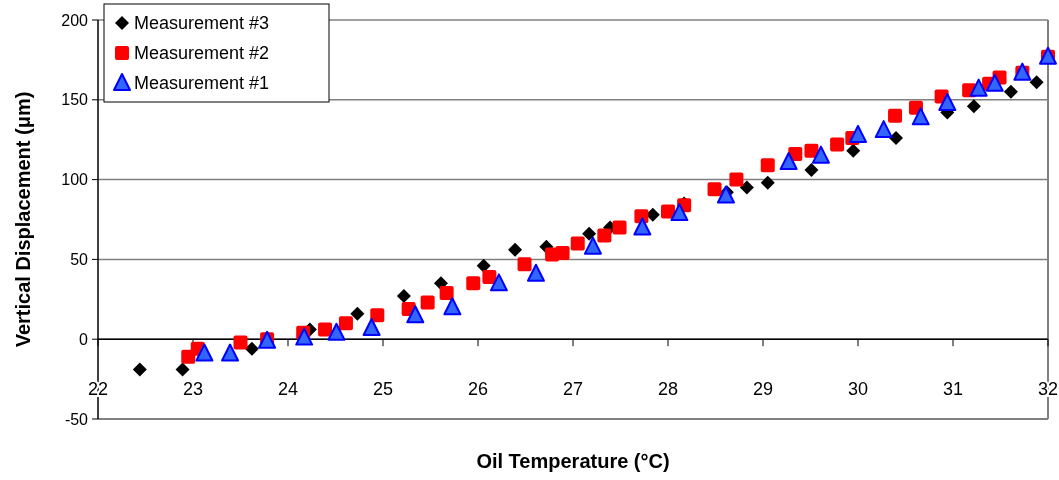 This screenshot has width=1059, height=480. Describe the element at coordinates (76, 419) in the screenshot. I see `y-tick-label: -50` at that location.